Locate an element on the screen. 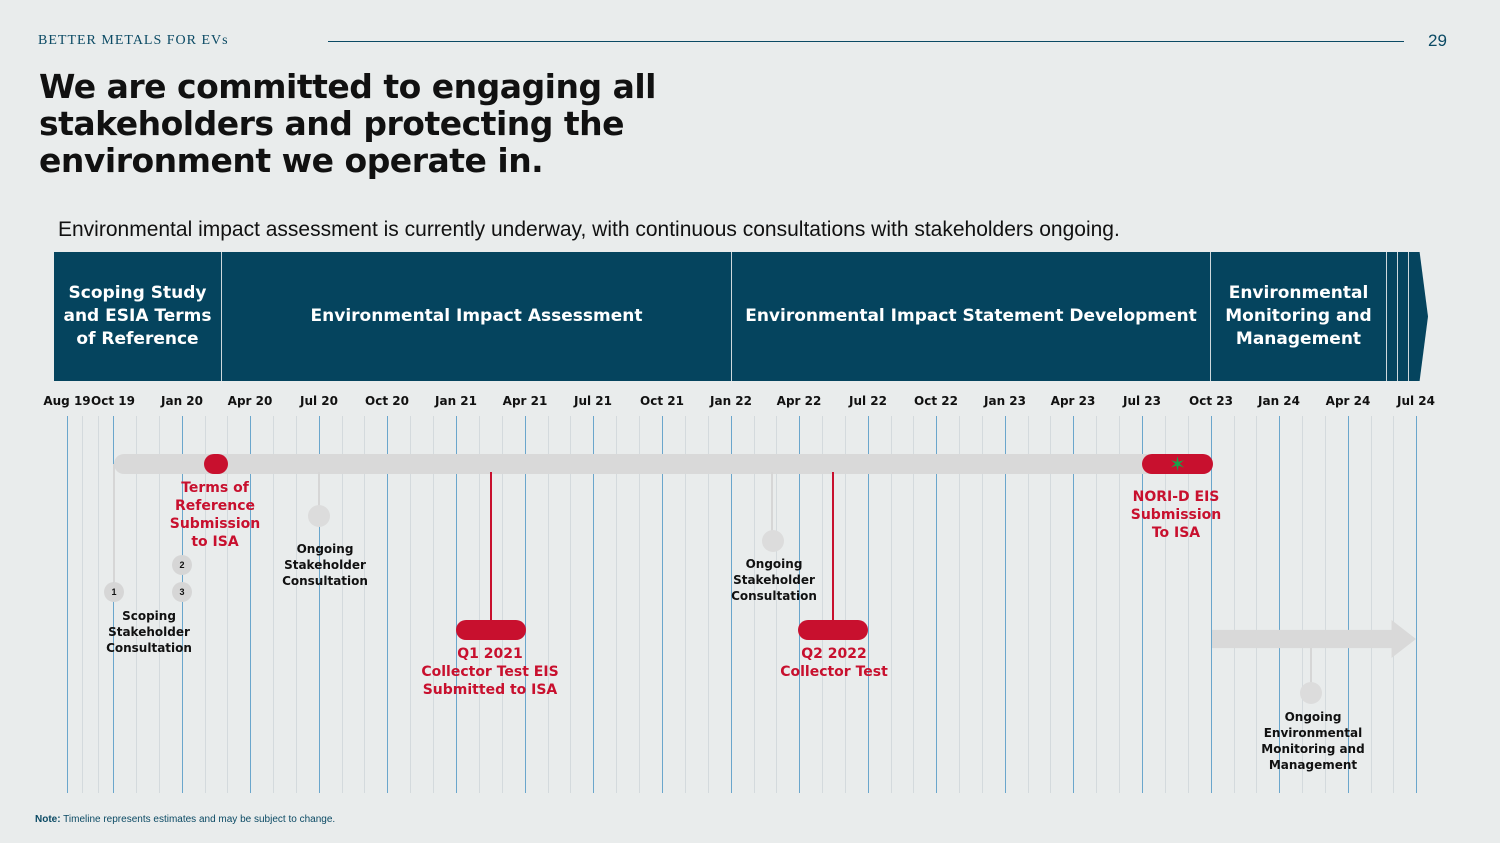 The image size is (1500, 843). month-label: Jul 23 is located at coordinates (1142, 401).